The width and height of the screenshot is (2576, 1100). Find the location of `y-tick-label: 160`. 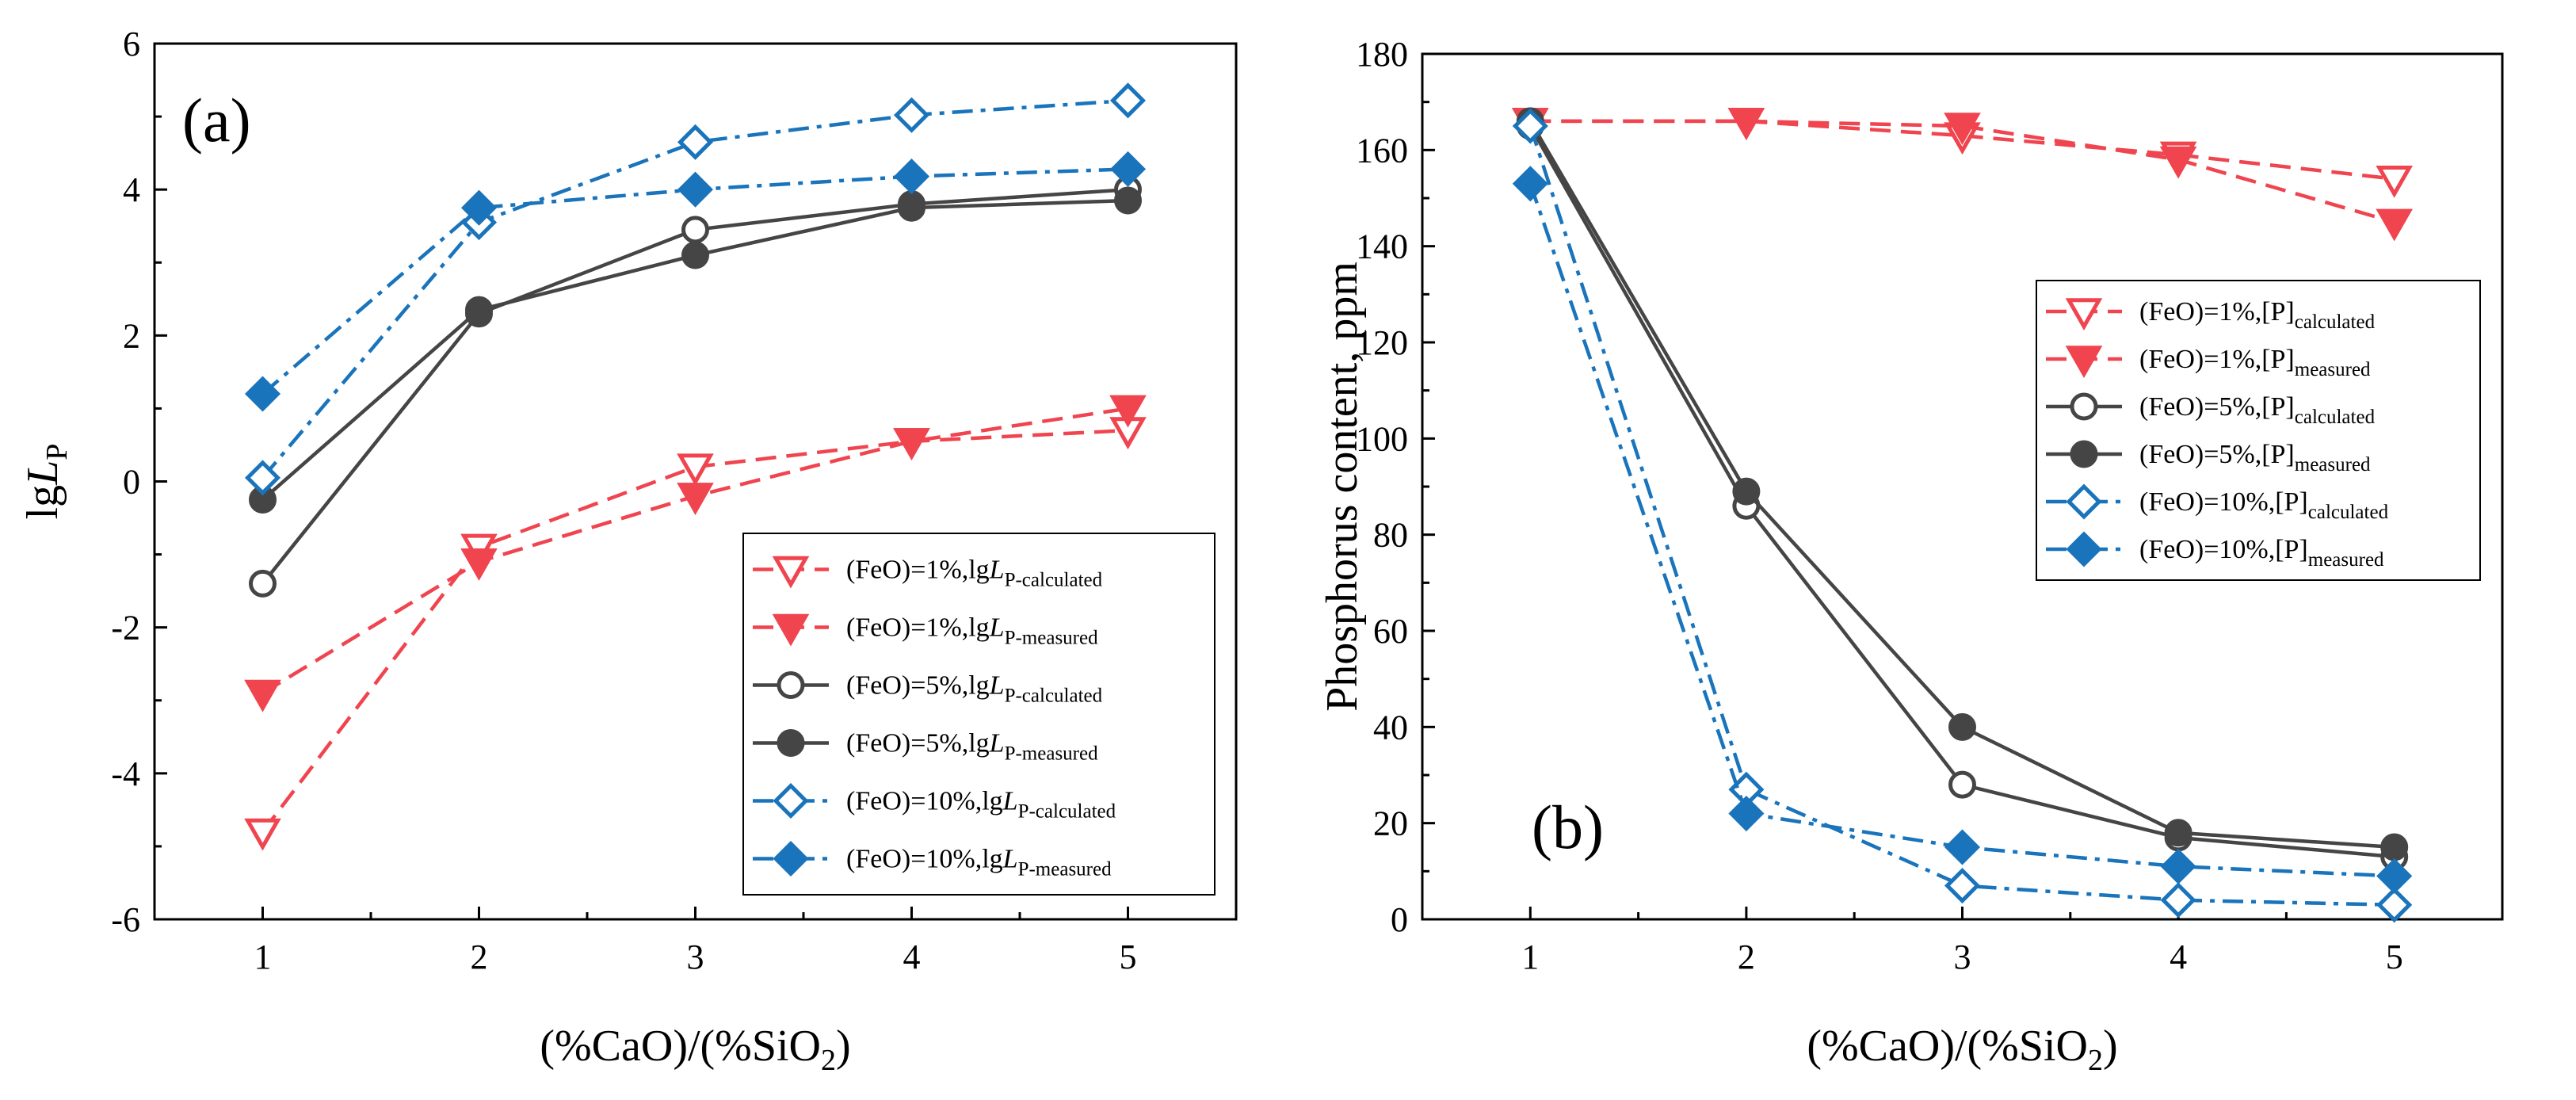

y-tick-label: 160 is located at coordinates (1382, 150).